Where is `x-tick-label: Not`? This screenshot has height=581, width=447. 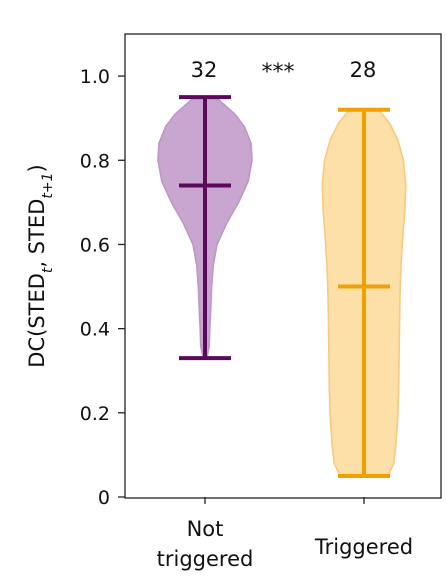
x-tick-label: Not is located at coordinates (205, 529).